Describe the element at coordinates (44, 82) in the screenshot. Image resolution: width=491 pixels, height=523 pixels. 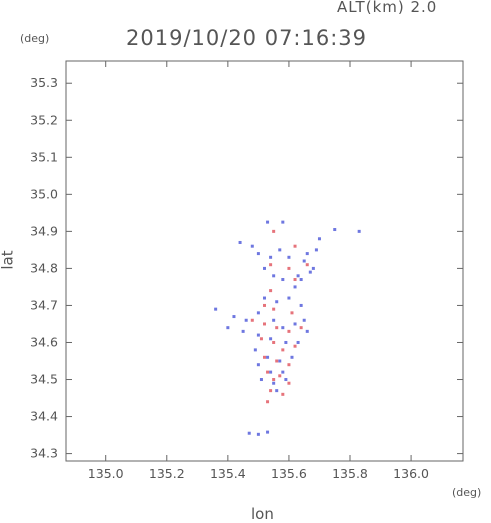
I see `y-tick-label: 35.3` at that location.